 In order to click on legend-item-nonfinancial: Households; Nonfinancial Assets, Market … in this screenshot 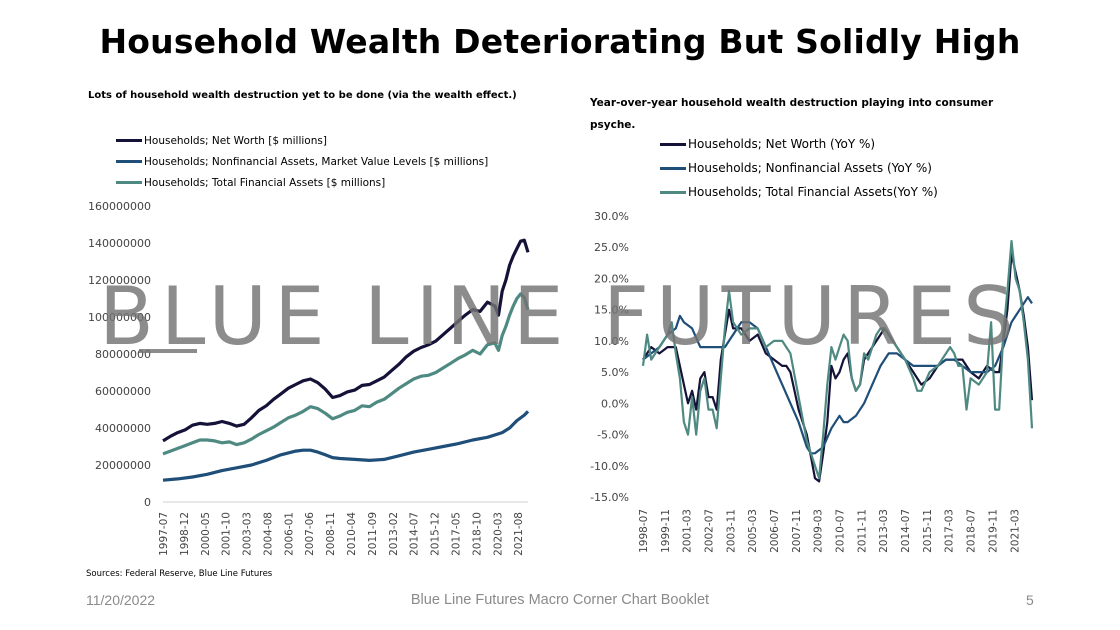, I will do `click(302, 161)`.